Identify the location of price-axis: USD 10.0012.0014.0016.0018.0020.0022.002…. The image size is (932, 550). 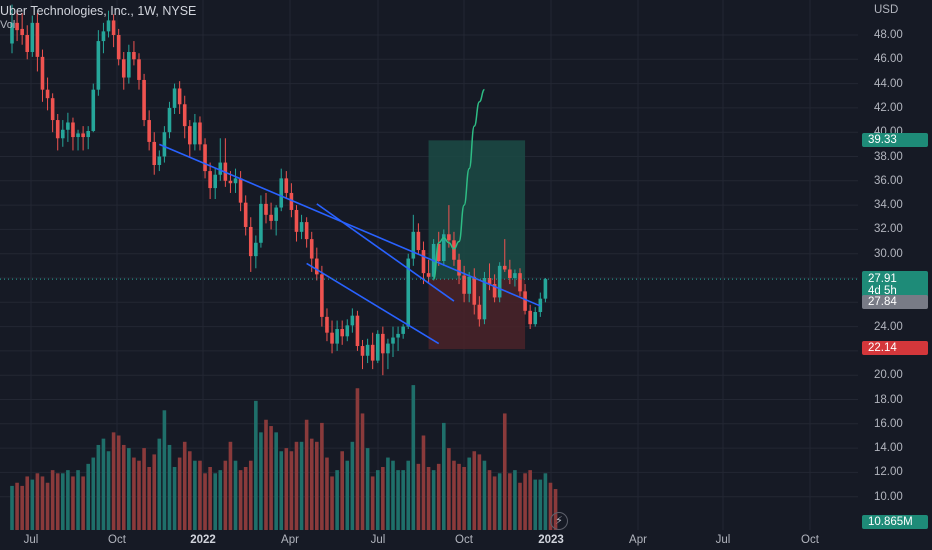
(895, 275).